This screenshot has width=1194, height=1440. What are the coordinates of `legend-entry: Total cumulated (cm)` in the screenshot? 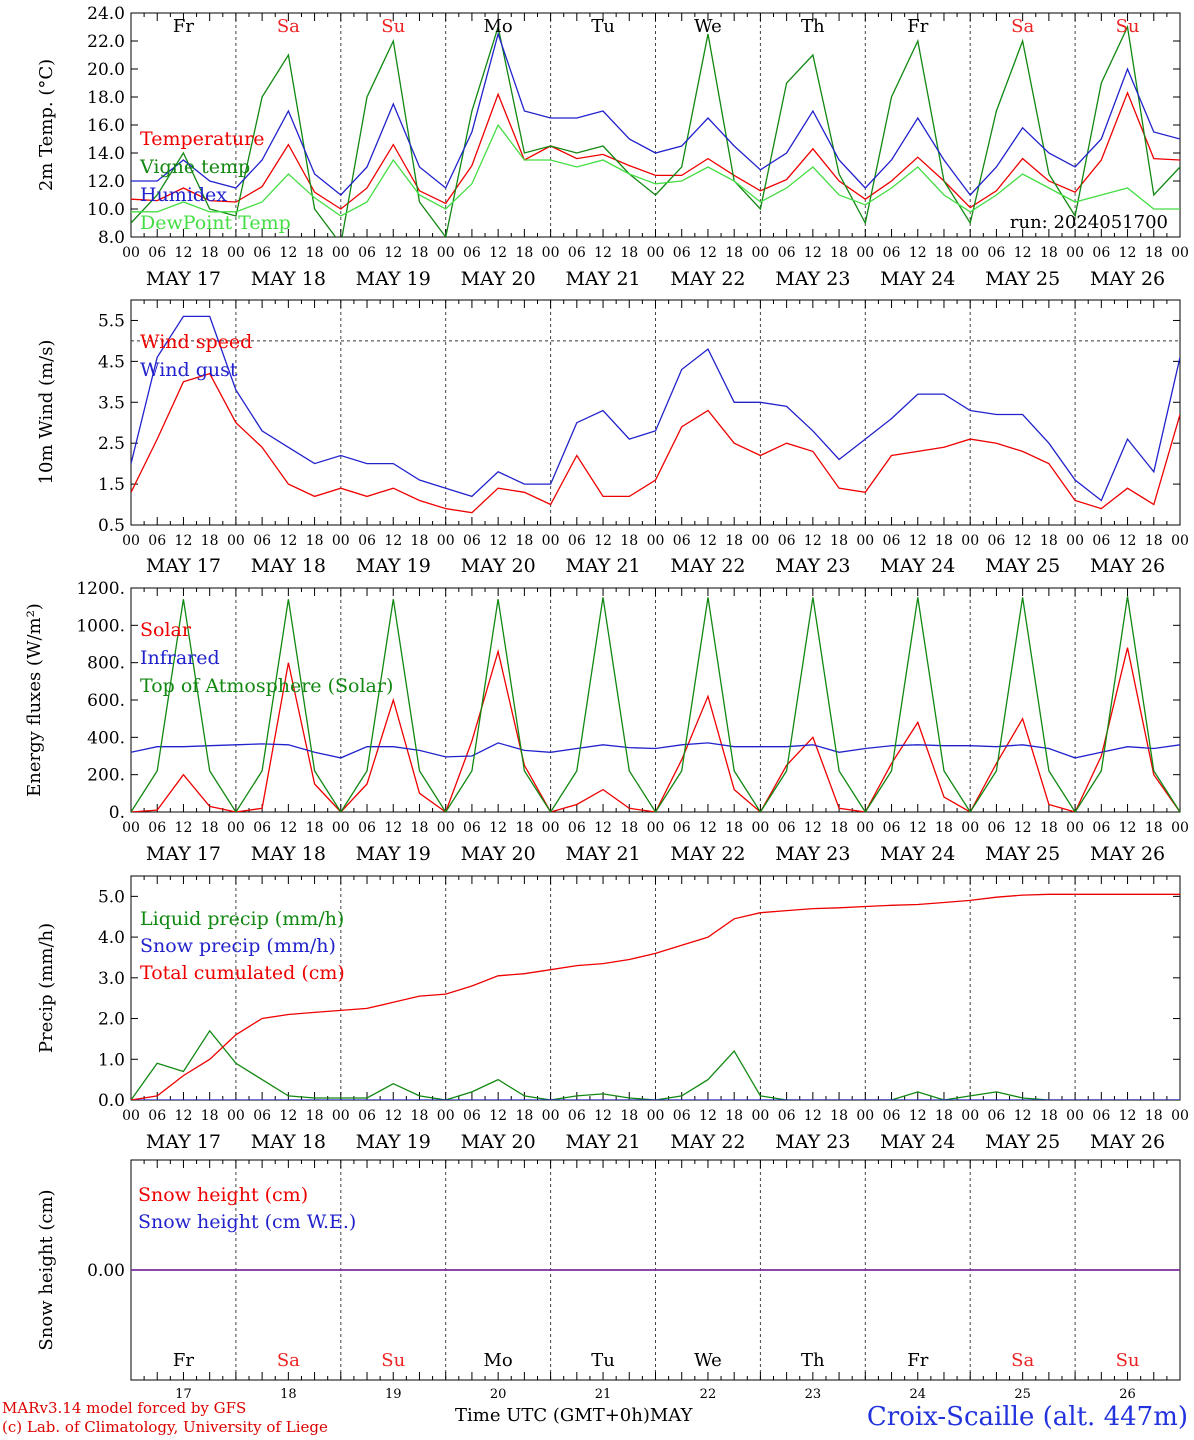 It's located at (242, 973).